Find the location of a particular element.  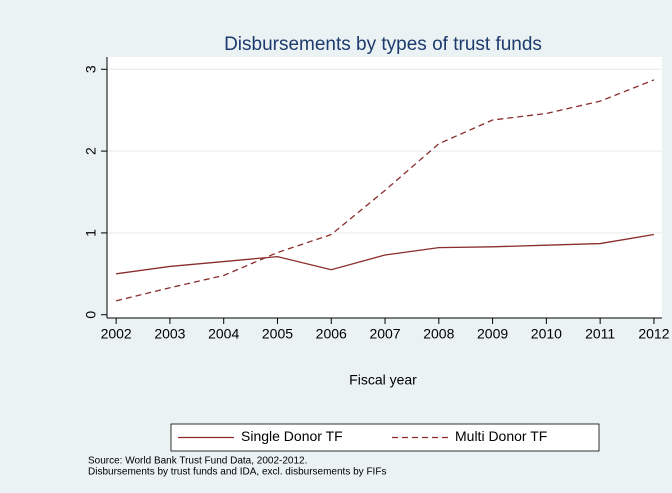

x-tick-label: 2003 is located at coordinates (169, 334).